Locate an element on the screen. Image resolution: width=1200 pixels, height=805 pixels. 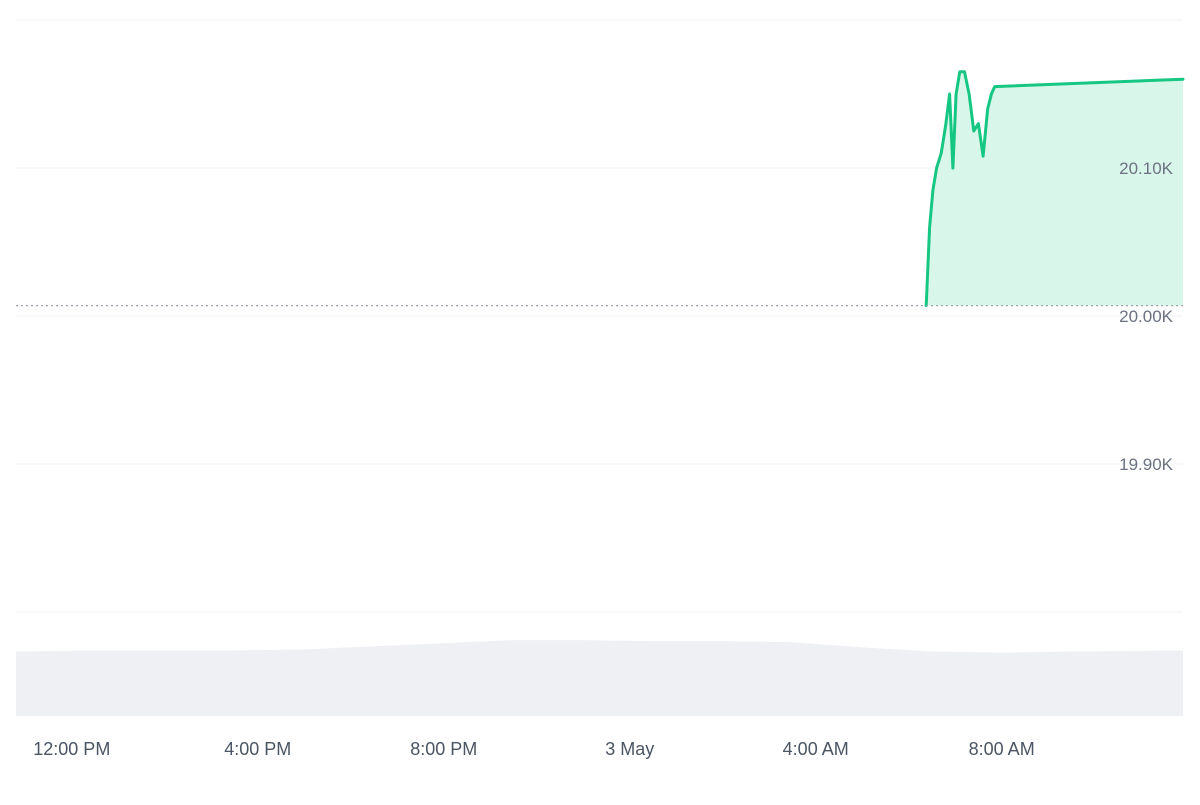
area-layer is located at coordinates (1054, 188).